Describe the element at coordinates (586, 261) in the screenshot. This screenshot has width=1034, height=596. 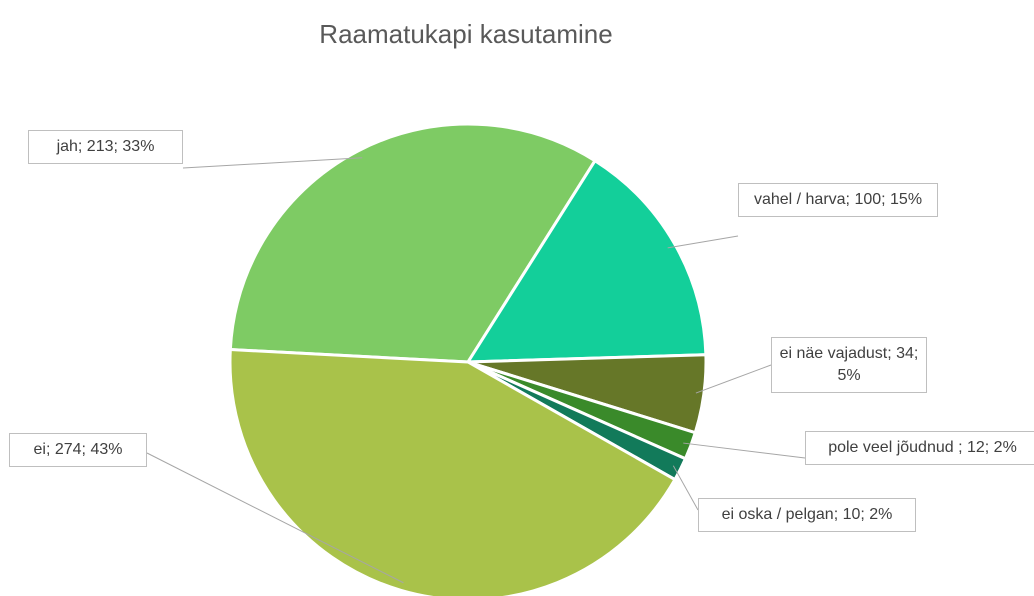
I see `pie-slice` at that location.